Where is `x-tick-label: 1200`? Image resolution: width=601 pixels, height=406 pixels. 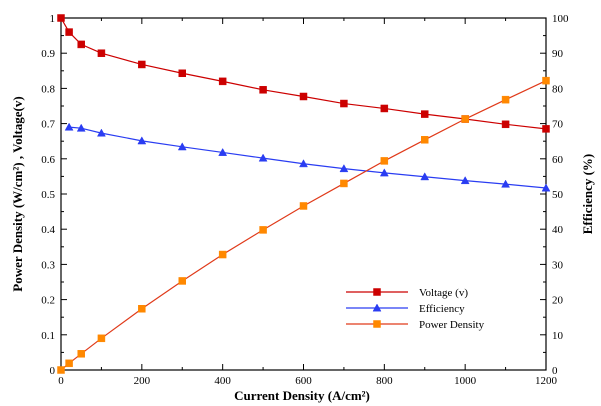 x-tick-label: 1200 is located at coordinates (546, 381).